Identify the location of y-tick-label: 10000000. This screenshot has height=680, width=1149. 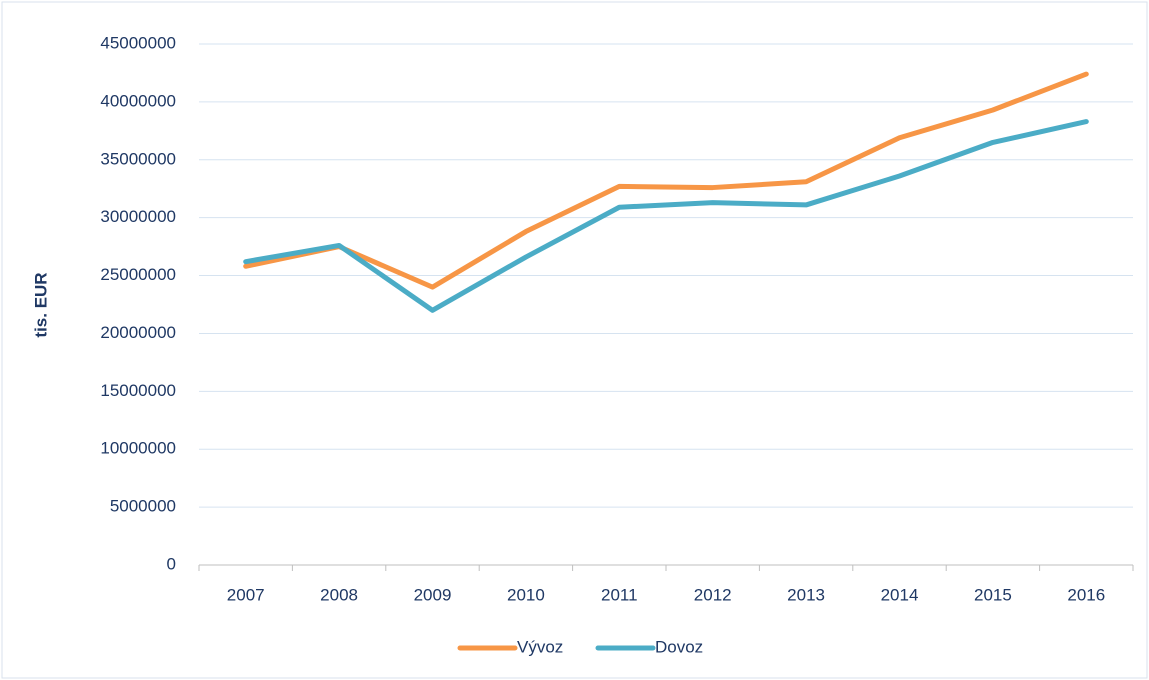
(138, 448).